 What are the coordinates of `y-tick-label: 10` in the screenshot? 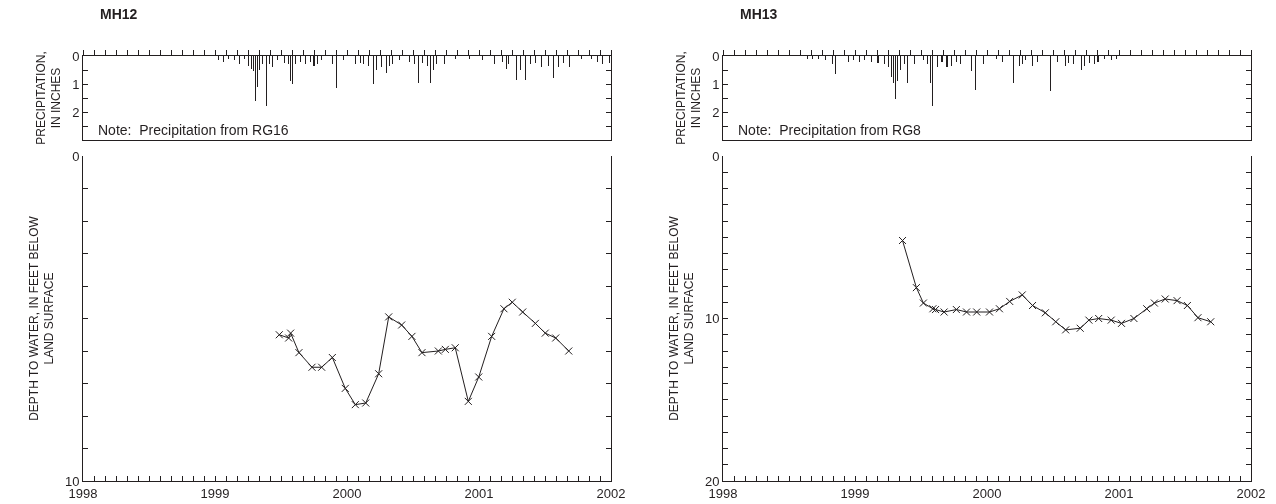 It's located at (712, 319).